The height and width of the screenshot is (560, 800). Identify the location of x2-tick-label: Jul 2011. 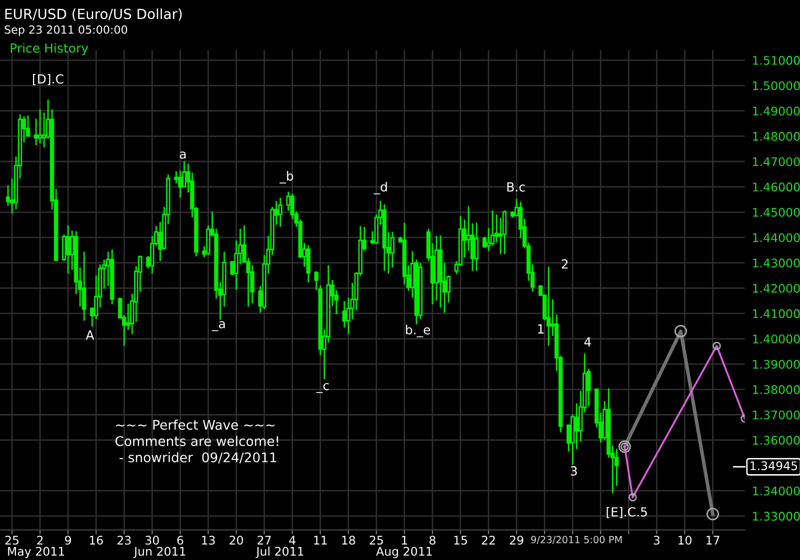
(280, 552).